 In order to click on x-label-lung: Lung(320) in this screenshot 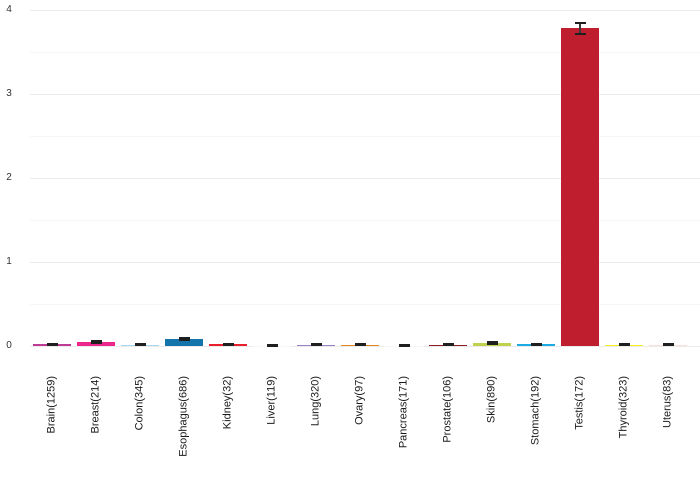, I will do `click(316, 413)`.